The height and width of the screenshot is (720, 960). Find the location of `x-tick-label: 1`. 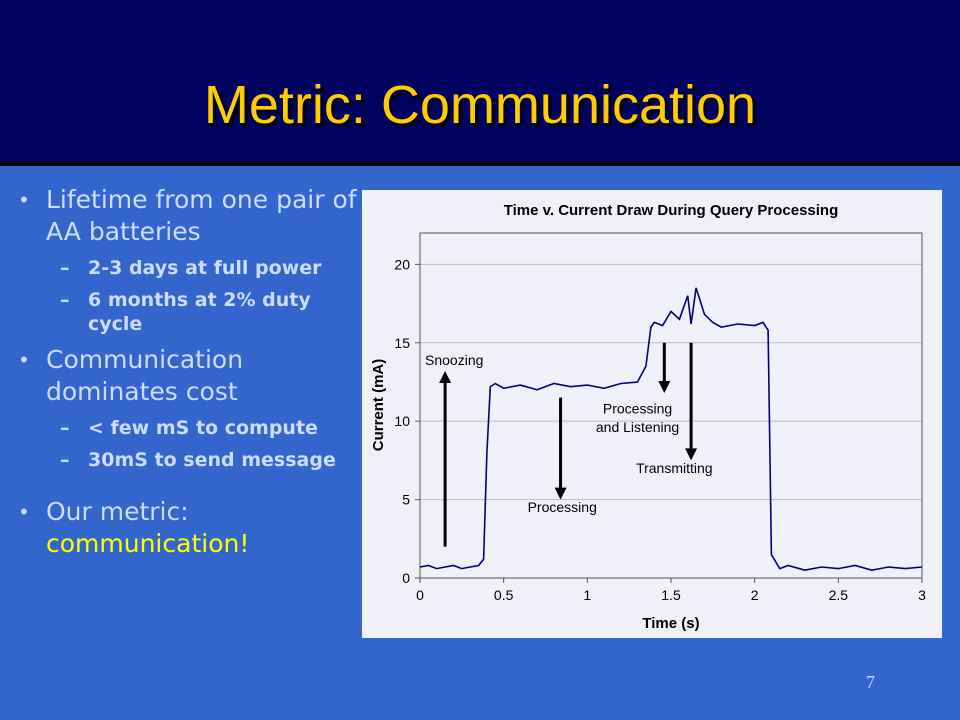

x-tick-label: 1 is located at coordinates (587, 595).